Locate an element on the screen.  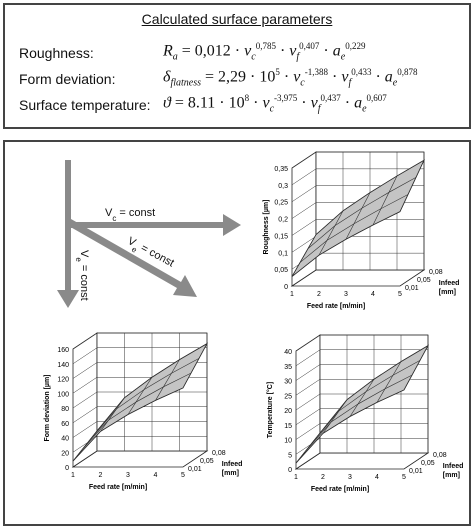
y-tick-label: 25 is located at coordinates (288, 396).